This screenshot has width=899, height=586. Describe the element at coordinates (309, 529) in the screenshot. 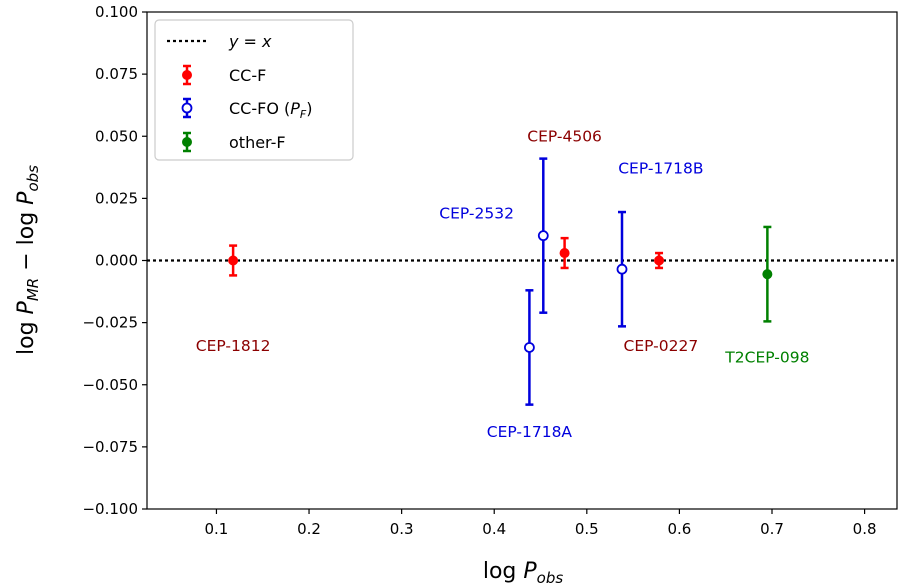

I see `x-tick-label: 0.2` at that location.